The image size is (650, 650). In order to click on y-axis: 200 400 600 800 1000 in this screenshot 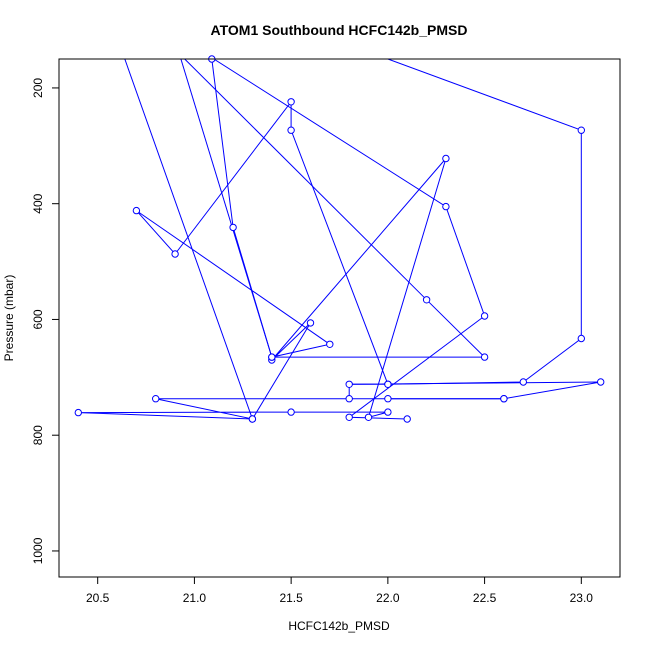, I will do `click(45, 321)`.